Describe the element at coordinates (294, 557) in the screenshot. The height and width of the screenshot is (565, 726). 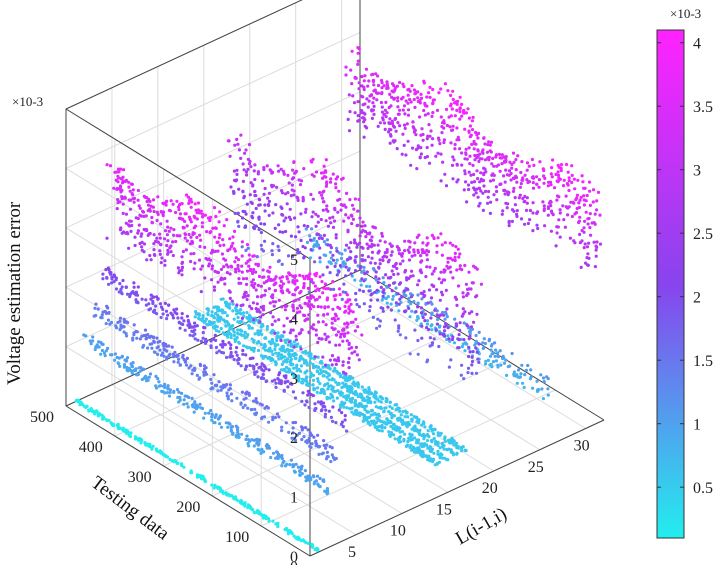
I see `z-tick-label: 0` at that location.